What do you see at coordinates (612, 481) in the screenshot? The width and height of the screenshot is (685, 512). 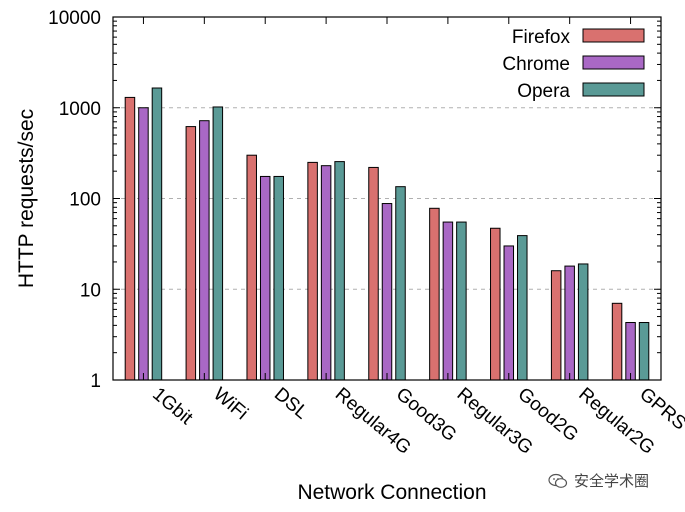 I see `watermark-text: 安全学术圈` at bounding box center [612, 481].